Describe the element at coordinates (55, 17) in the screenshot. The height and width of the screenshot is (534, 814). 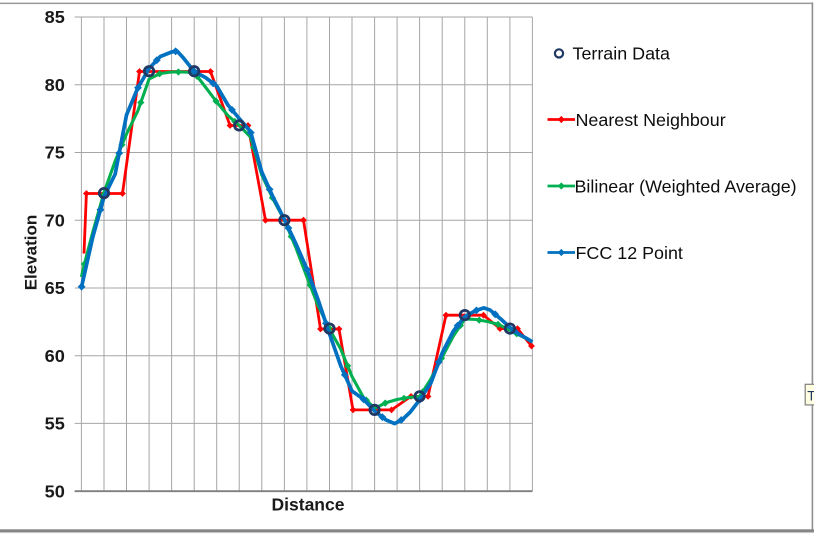
I see `svg-text: 85` at that location.